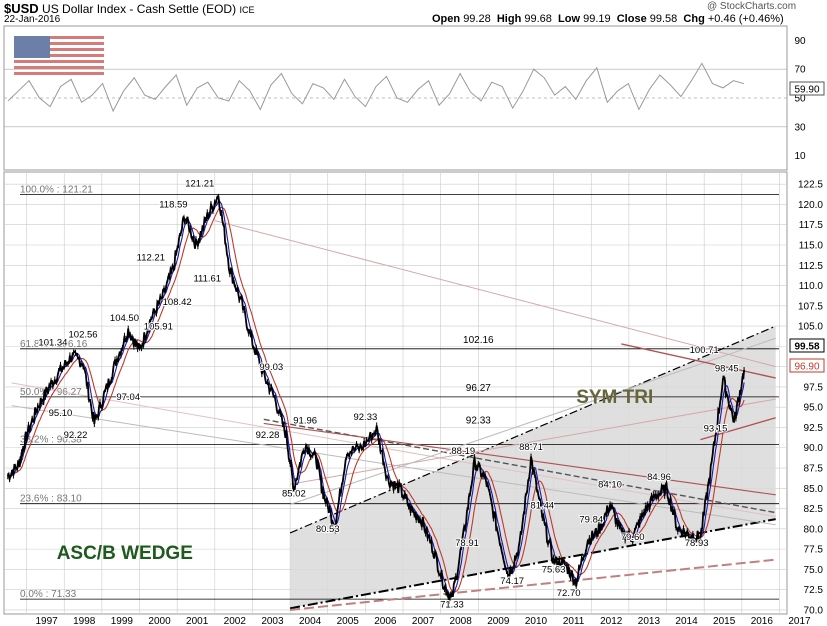 This screenshot has width=827, height=626. I want to click on year-tick-label: 2016, so click(762, 621).